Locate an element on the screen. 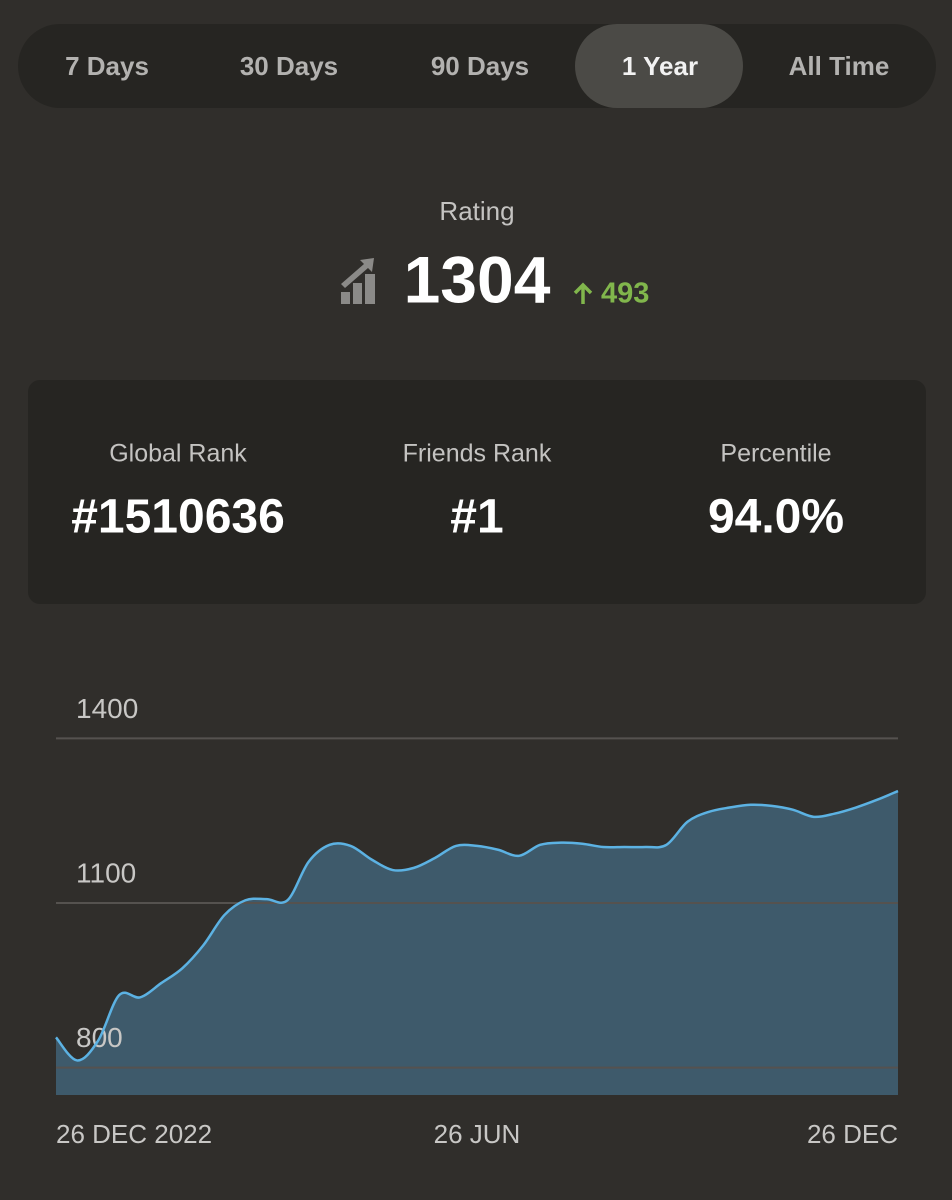 The image size is (952, 1200). tab: All Time is located at coordinates (839, 66).